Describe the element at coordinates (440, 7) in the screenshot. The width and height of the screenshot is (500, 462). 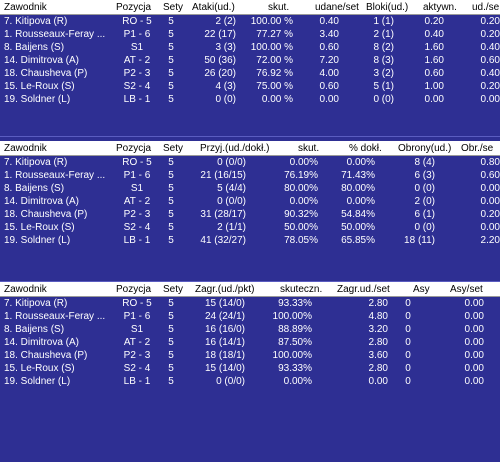
I see `col-header-active: aktywn.` at that location.